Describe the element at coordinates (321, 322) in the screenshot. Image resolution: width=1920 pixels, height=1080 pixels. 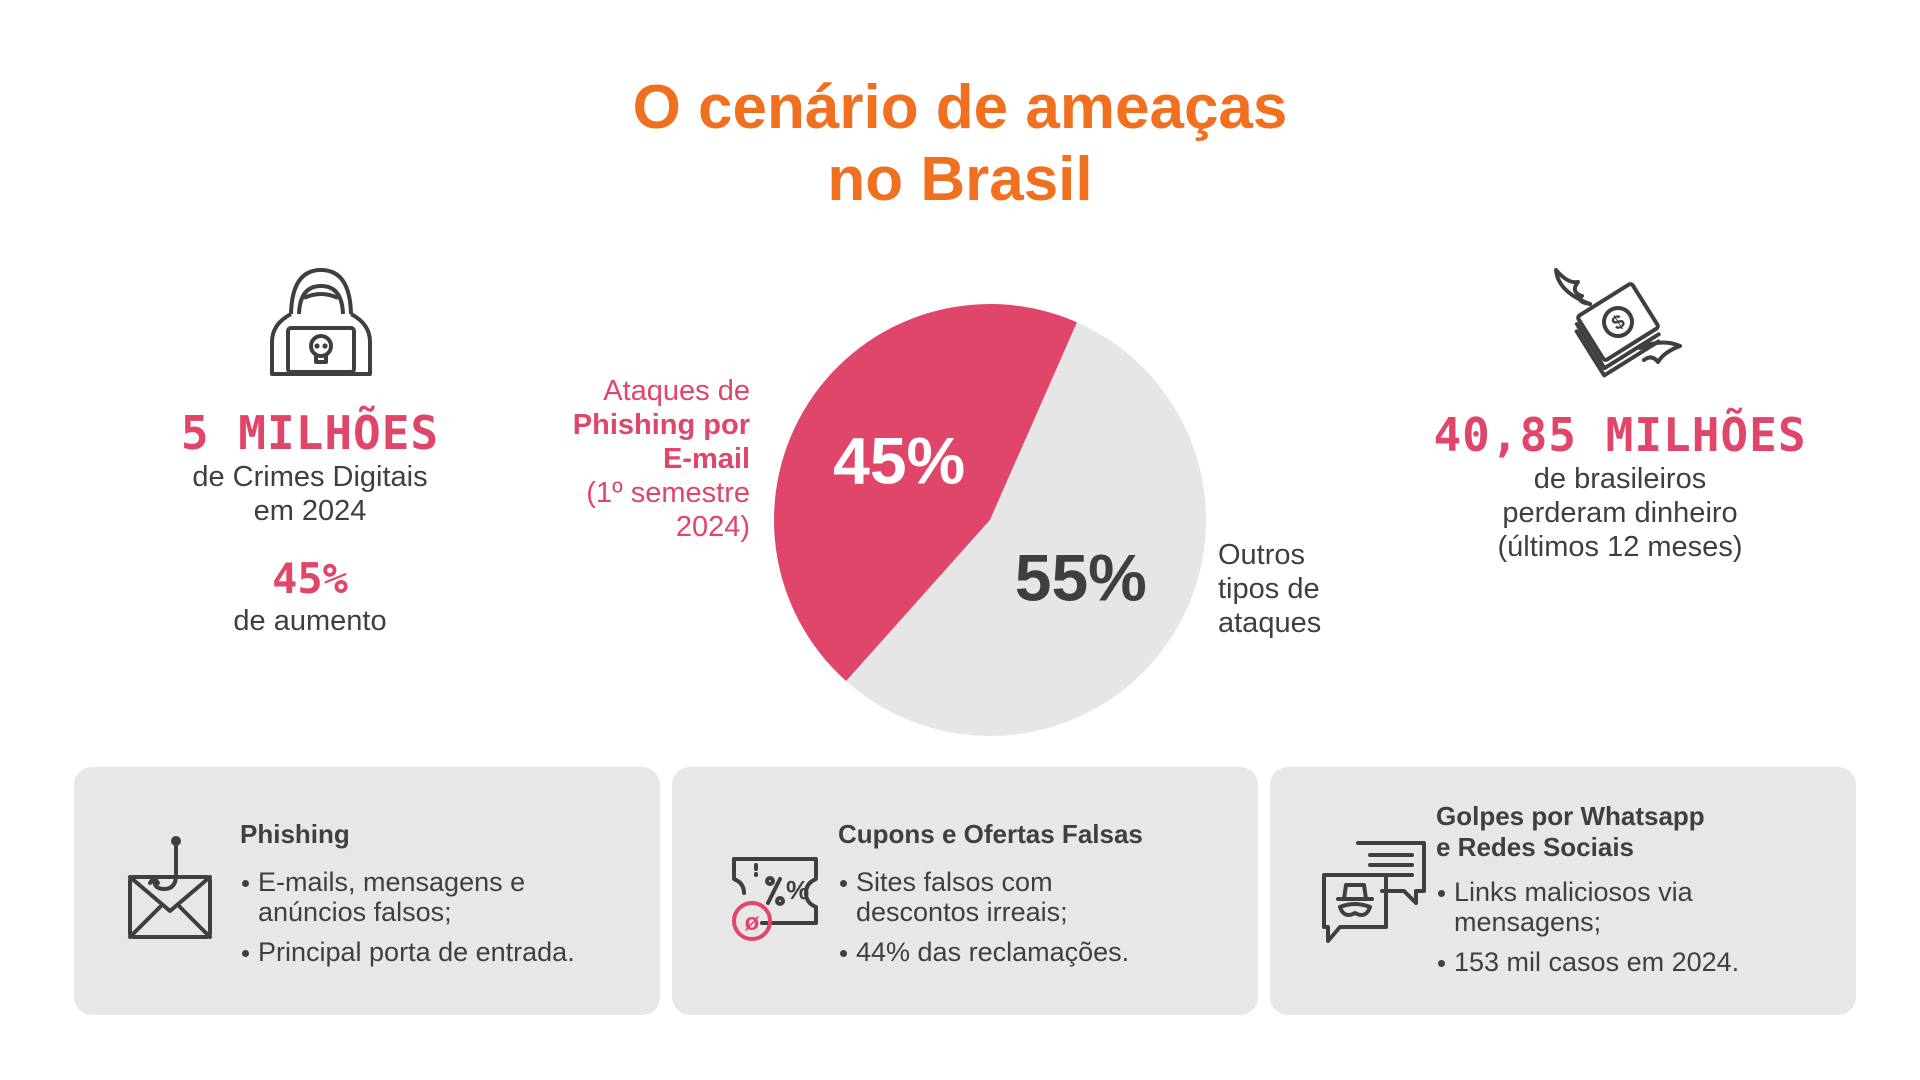
I see `hacker-icon` at that location.